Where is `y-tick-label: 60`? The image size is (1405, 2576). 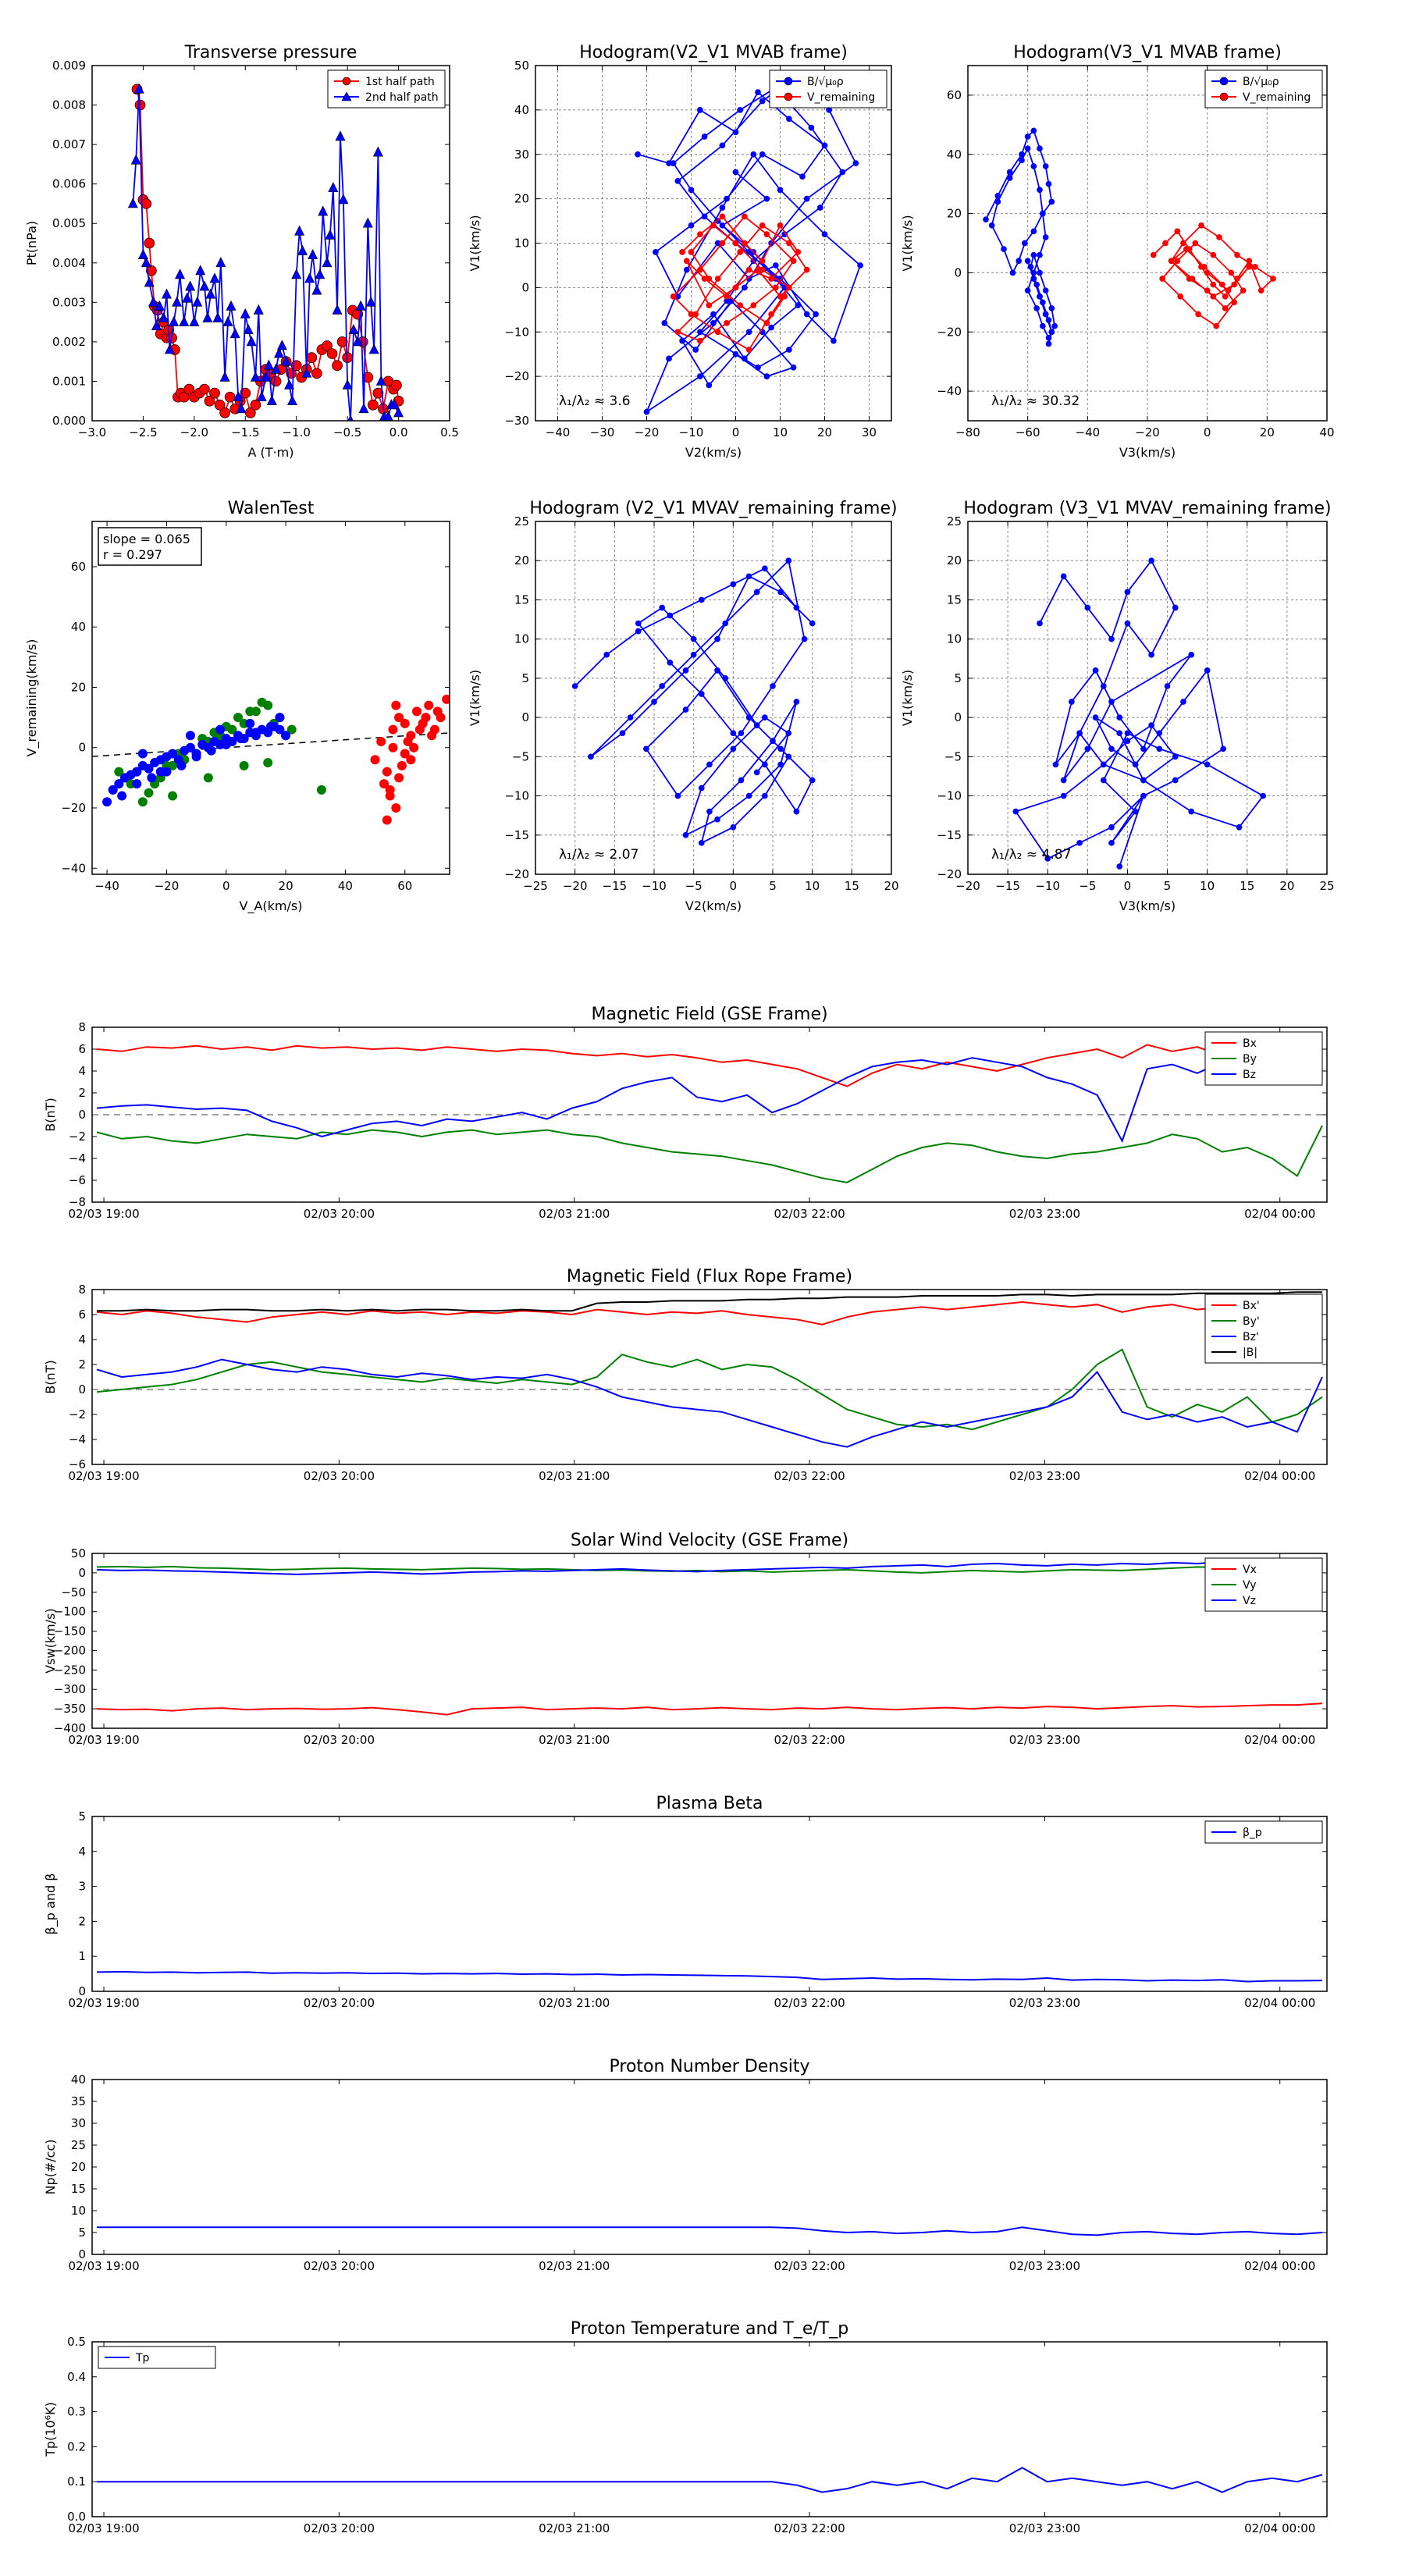 y-tick-label: 60 is located at coordinates (78, 567).